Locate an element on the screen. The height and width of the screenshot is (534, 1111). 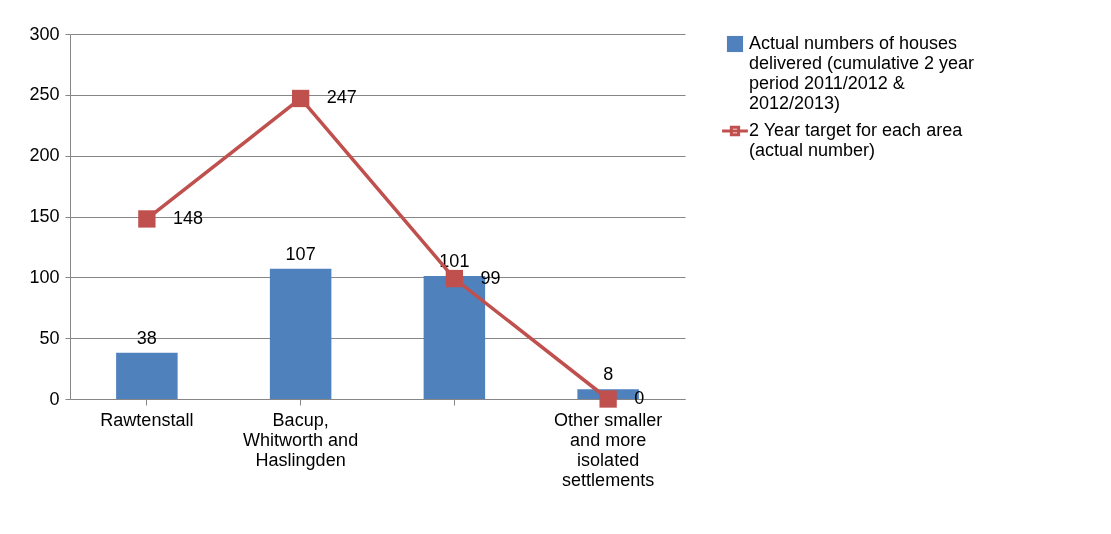
y-tick-label: 0 is located at coordinates (54, 398).